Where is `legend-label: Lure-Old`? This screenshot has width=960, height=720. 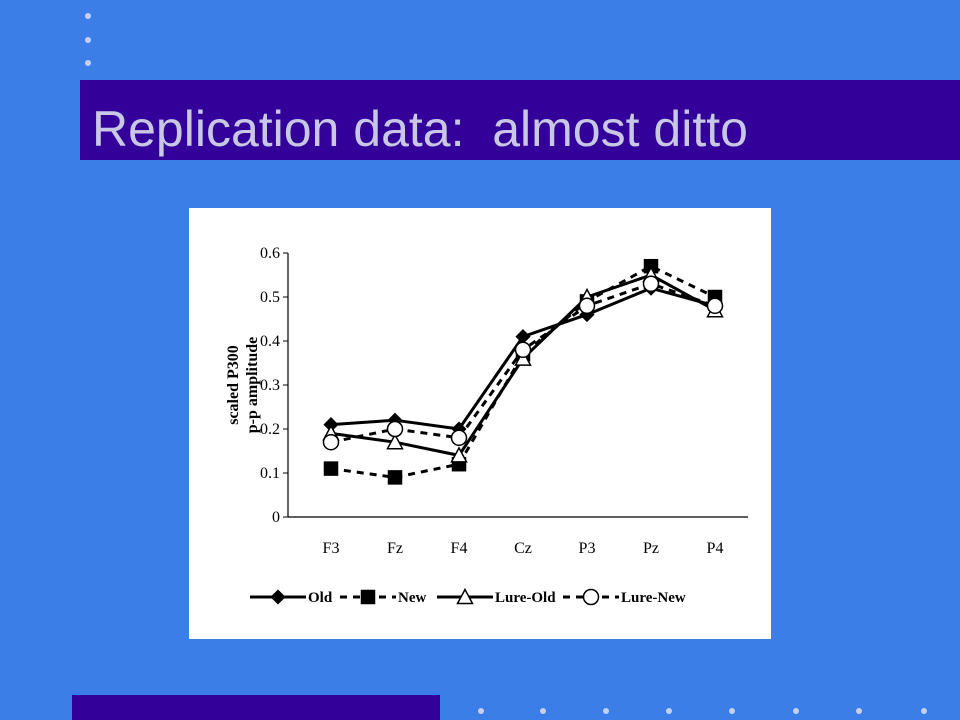 legend-label: Lure-Old is located at coordinates (525, 598).